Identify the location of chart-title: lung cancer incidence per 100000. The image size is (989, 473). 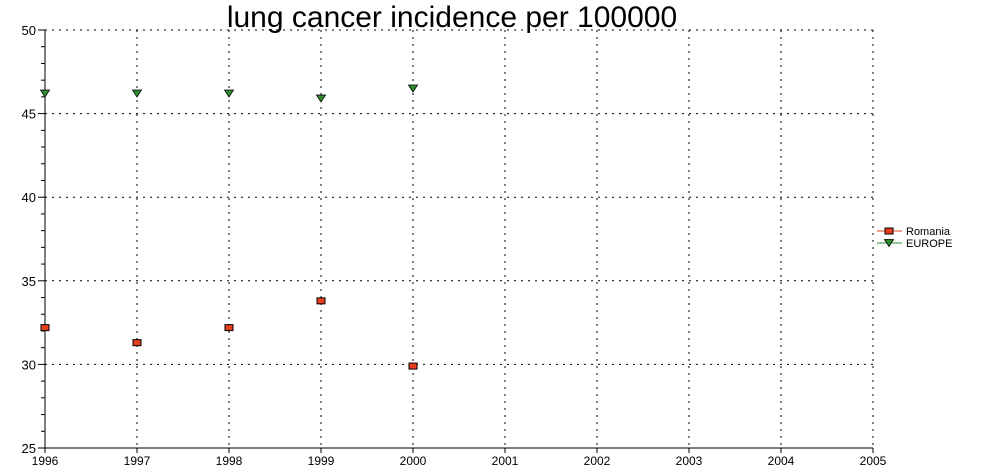
(452, 17).